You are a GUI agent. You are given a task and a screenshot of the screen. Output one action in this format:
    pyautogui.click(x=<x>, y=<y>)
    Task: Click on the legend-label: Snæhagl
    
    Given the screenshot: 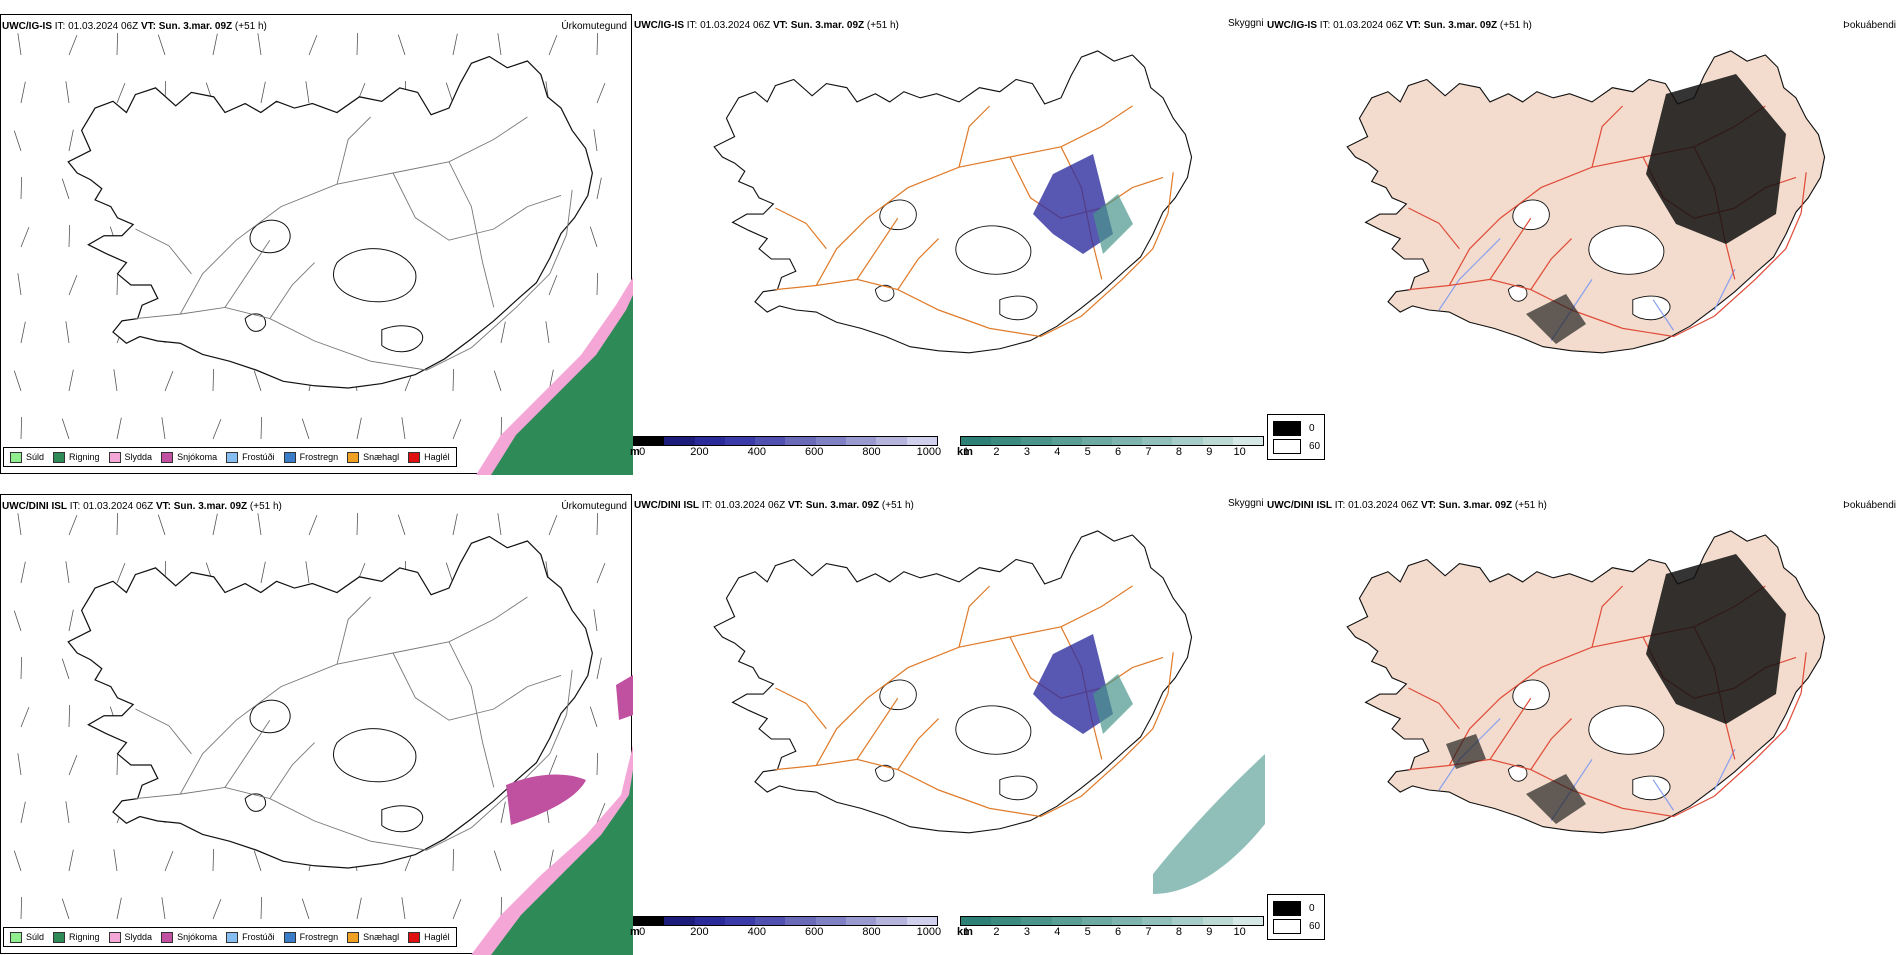 What is the action you would take?
    pyautogui.click(x=381, y=937)
    